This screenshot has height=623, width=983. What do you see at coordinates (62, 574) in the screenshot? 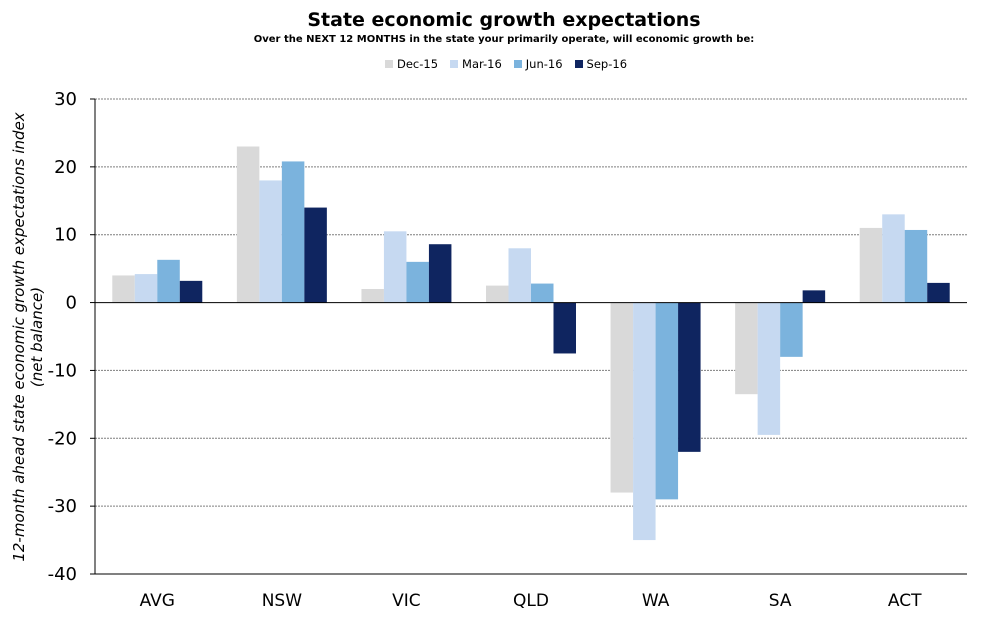
I see `y-tick-label: -40` at bounding box center [62, 574].